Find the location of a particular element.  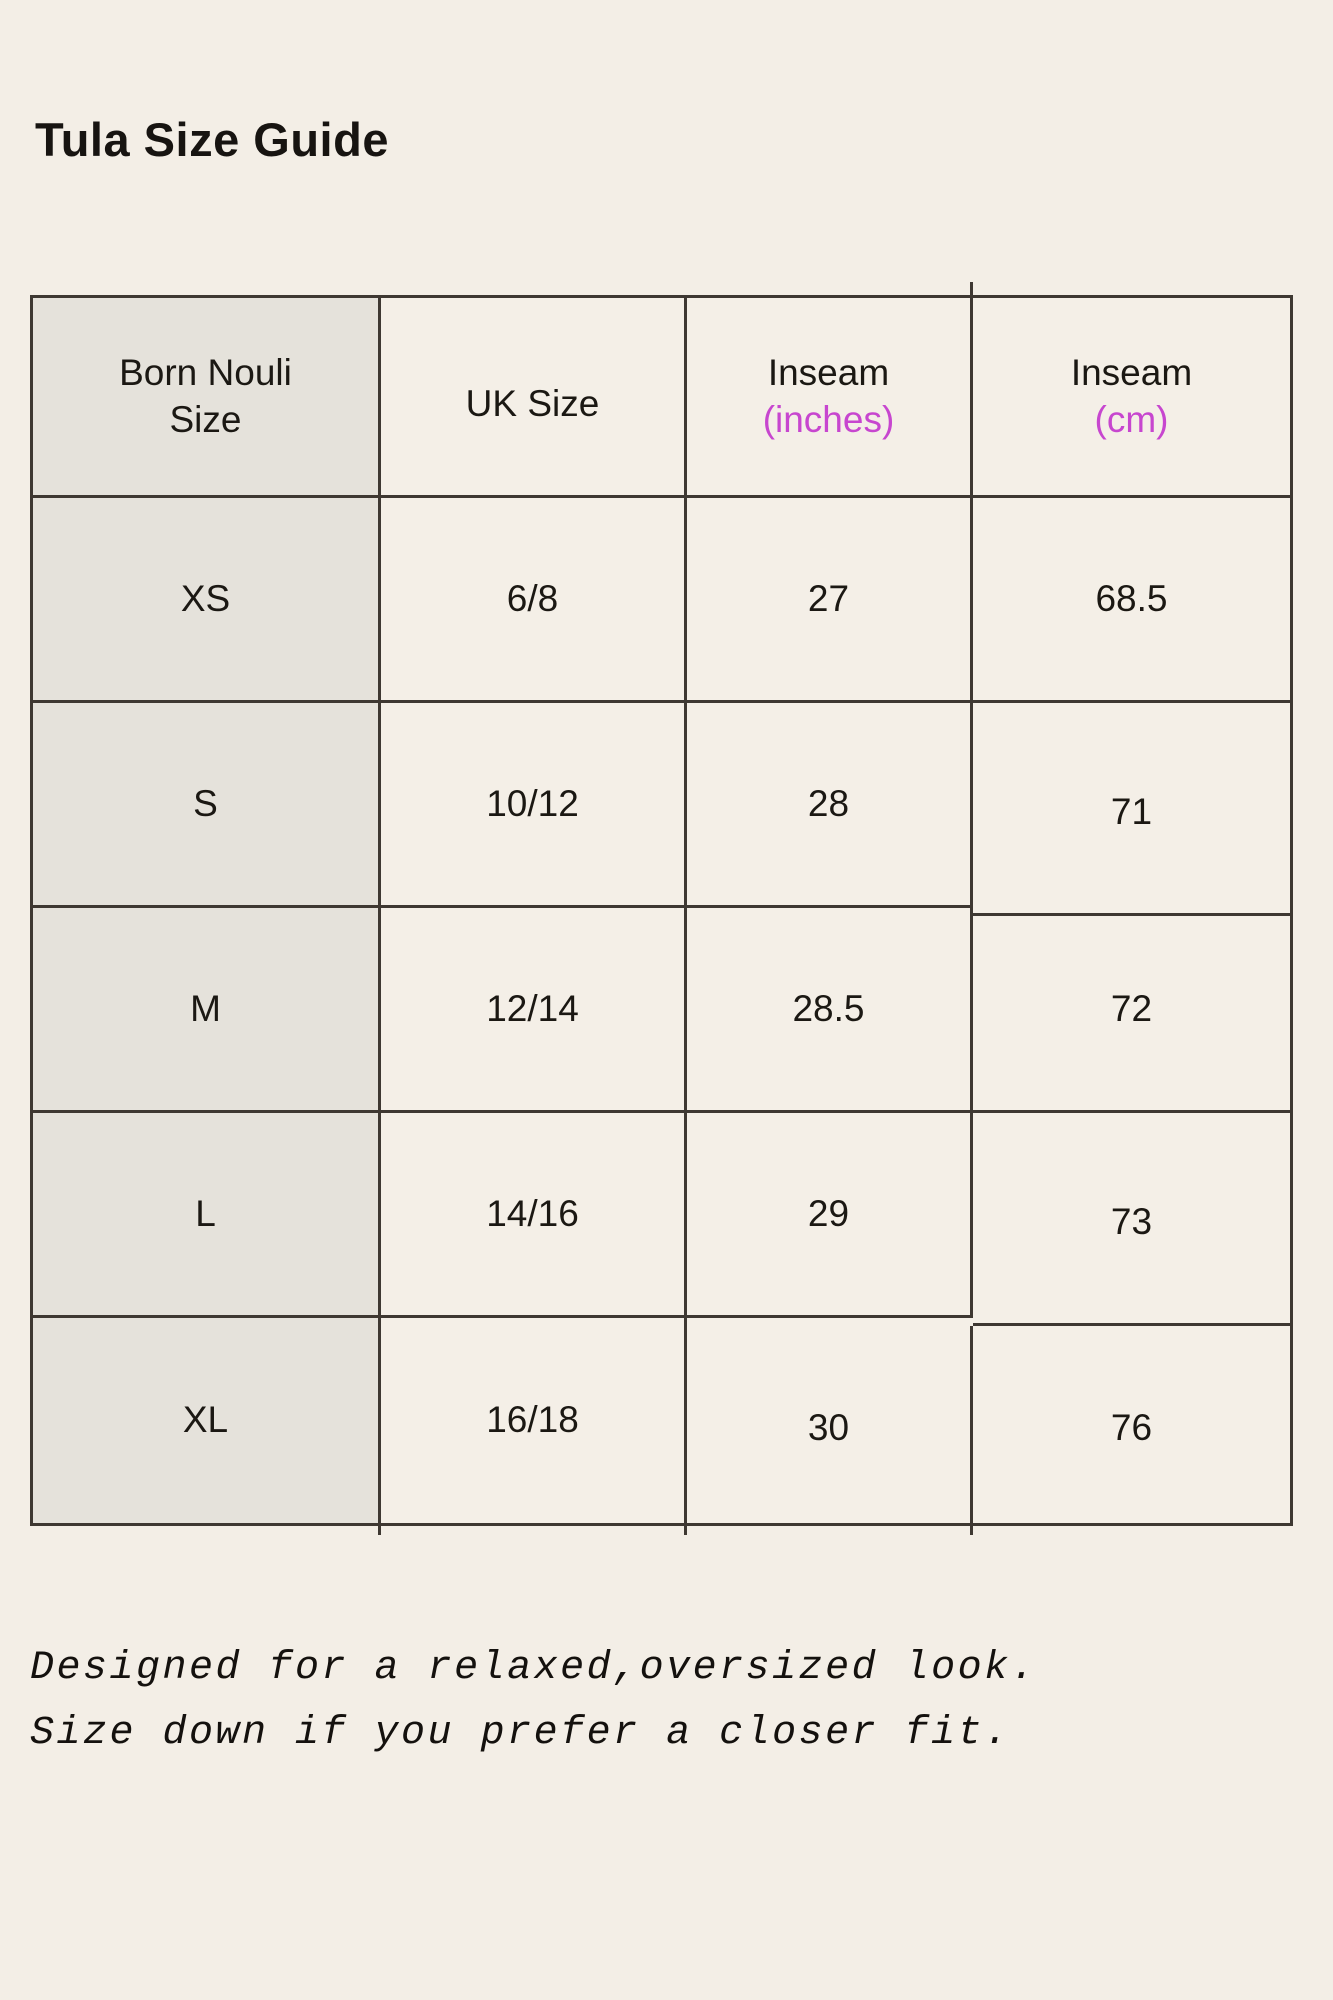

table-row-s-inches: 28 is located at coordinates (830, 805).